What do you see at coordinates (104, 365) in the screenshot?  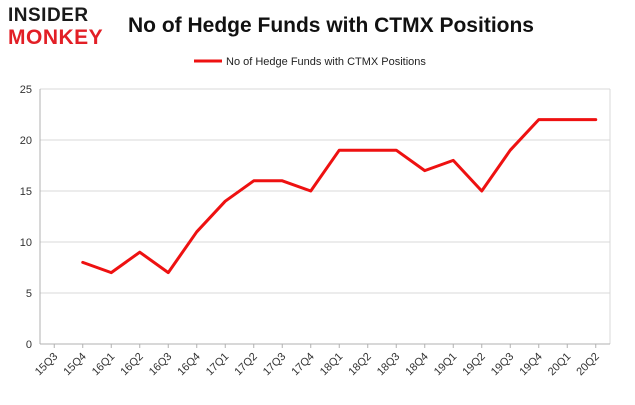 I see `x-tick-label: 16Q1` at bounding box center [104, 365].